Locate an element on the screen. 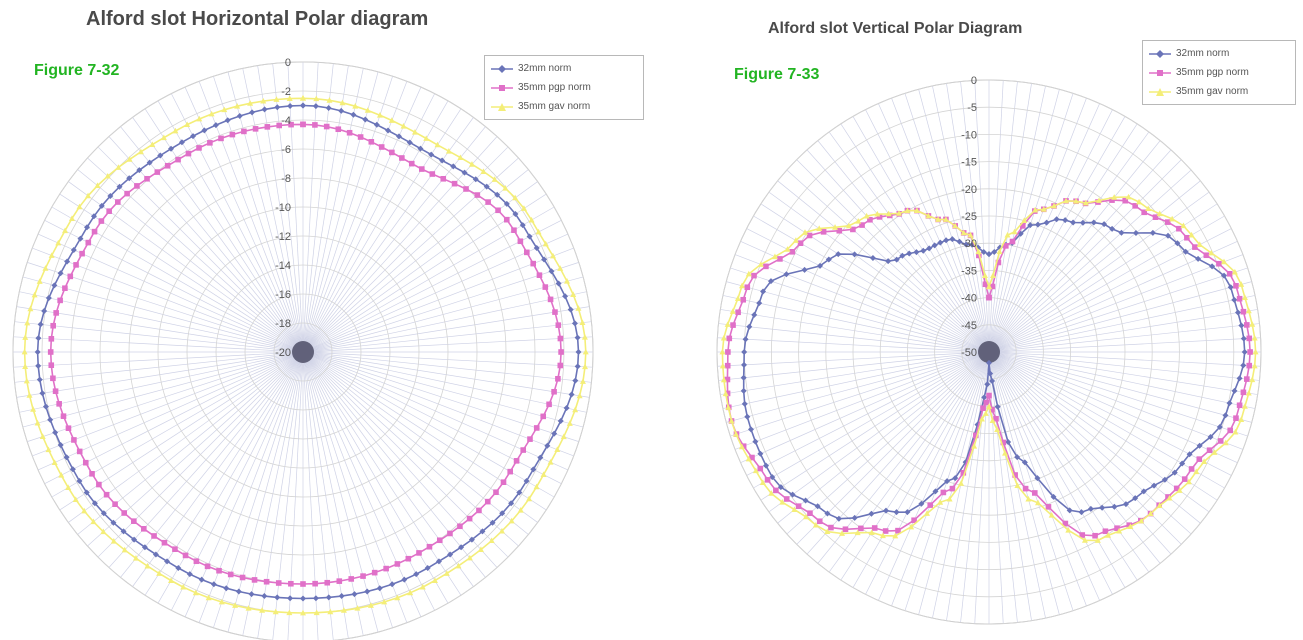  r-tick-label: 0 is located at coordinates (974, 81).